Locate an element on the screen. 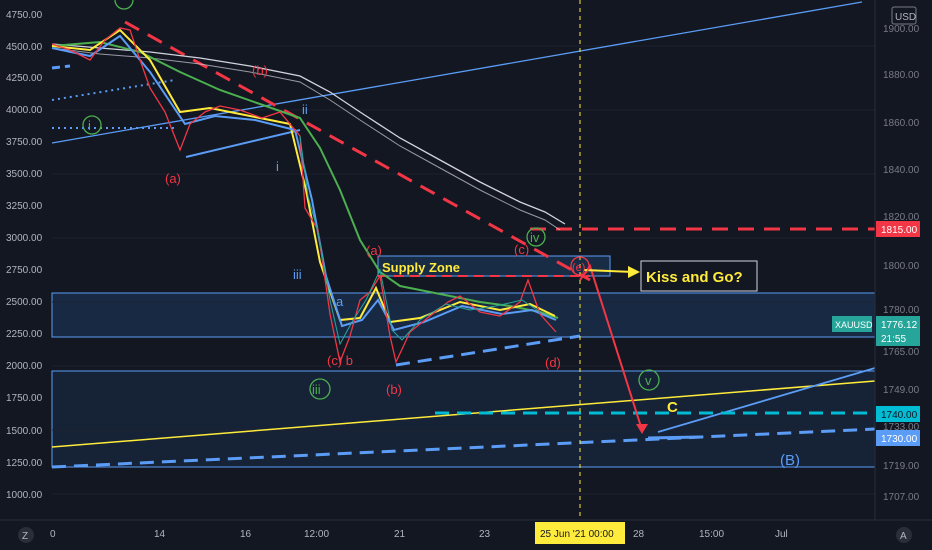 The width and height of the screenshot is (932, 550). wave-label-v-circle: v is located at coordinates (648, 380).